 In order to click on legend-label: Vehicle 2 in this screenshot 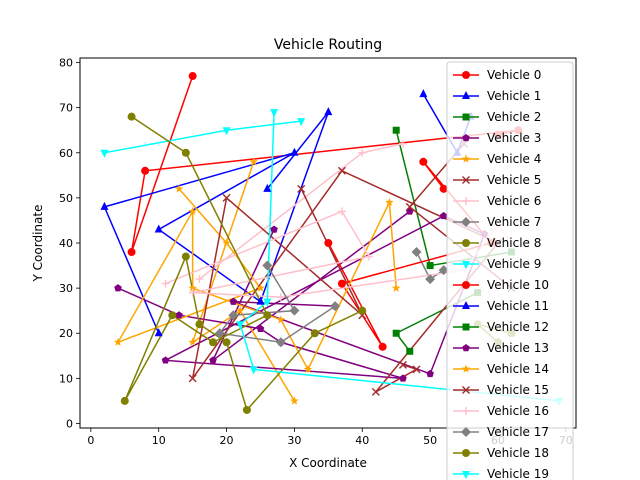, I will do `click(514, 117)`.